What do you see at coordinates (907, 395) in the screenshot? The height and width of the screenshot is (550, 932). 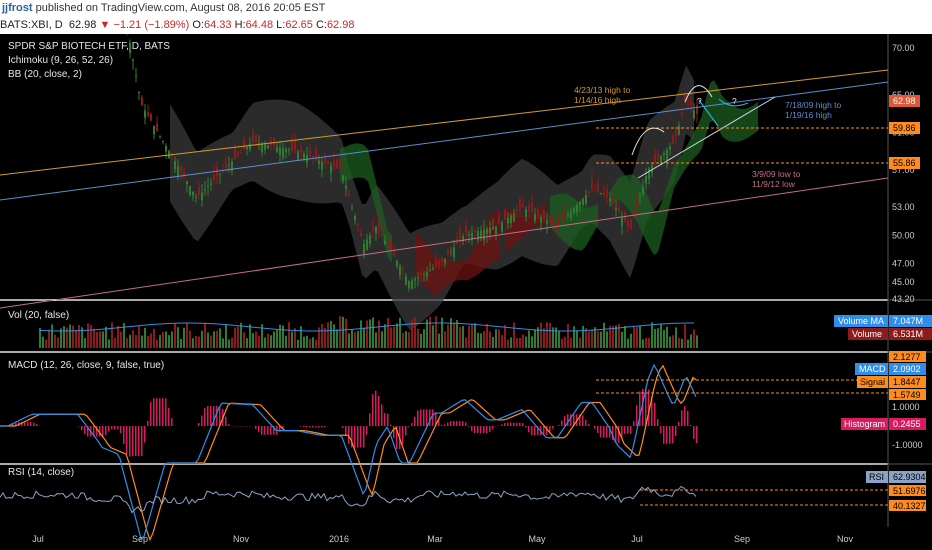 I see `macd-level-value: 1.5749` at bounding box center [907, 395].